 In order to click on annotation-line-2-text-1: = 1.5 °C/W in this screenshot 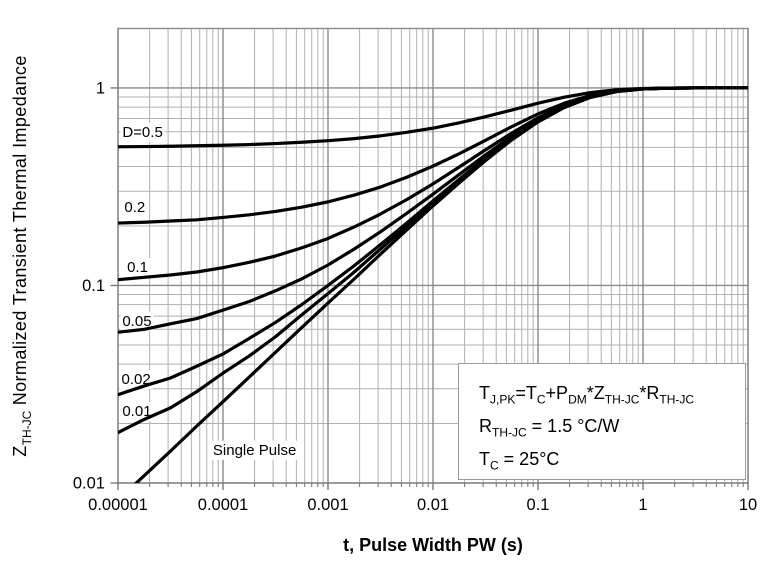, I will do `click(573, 426)`.